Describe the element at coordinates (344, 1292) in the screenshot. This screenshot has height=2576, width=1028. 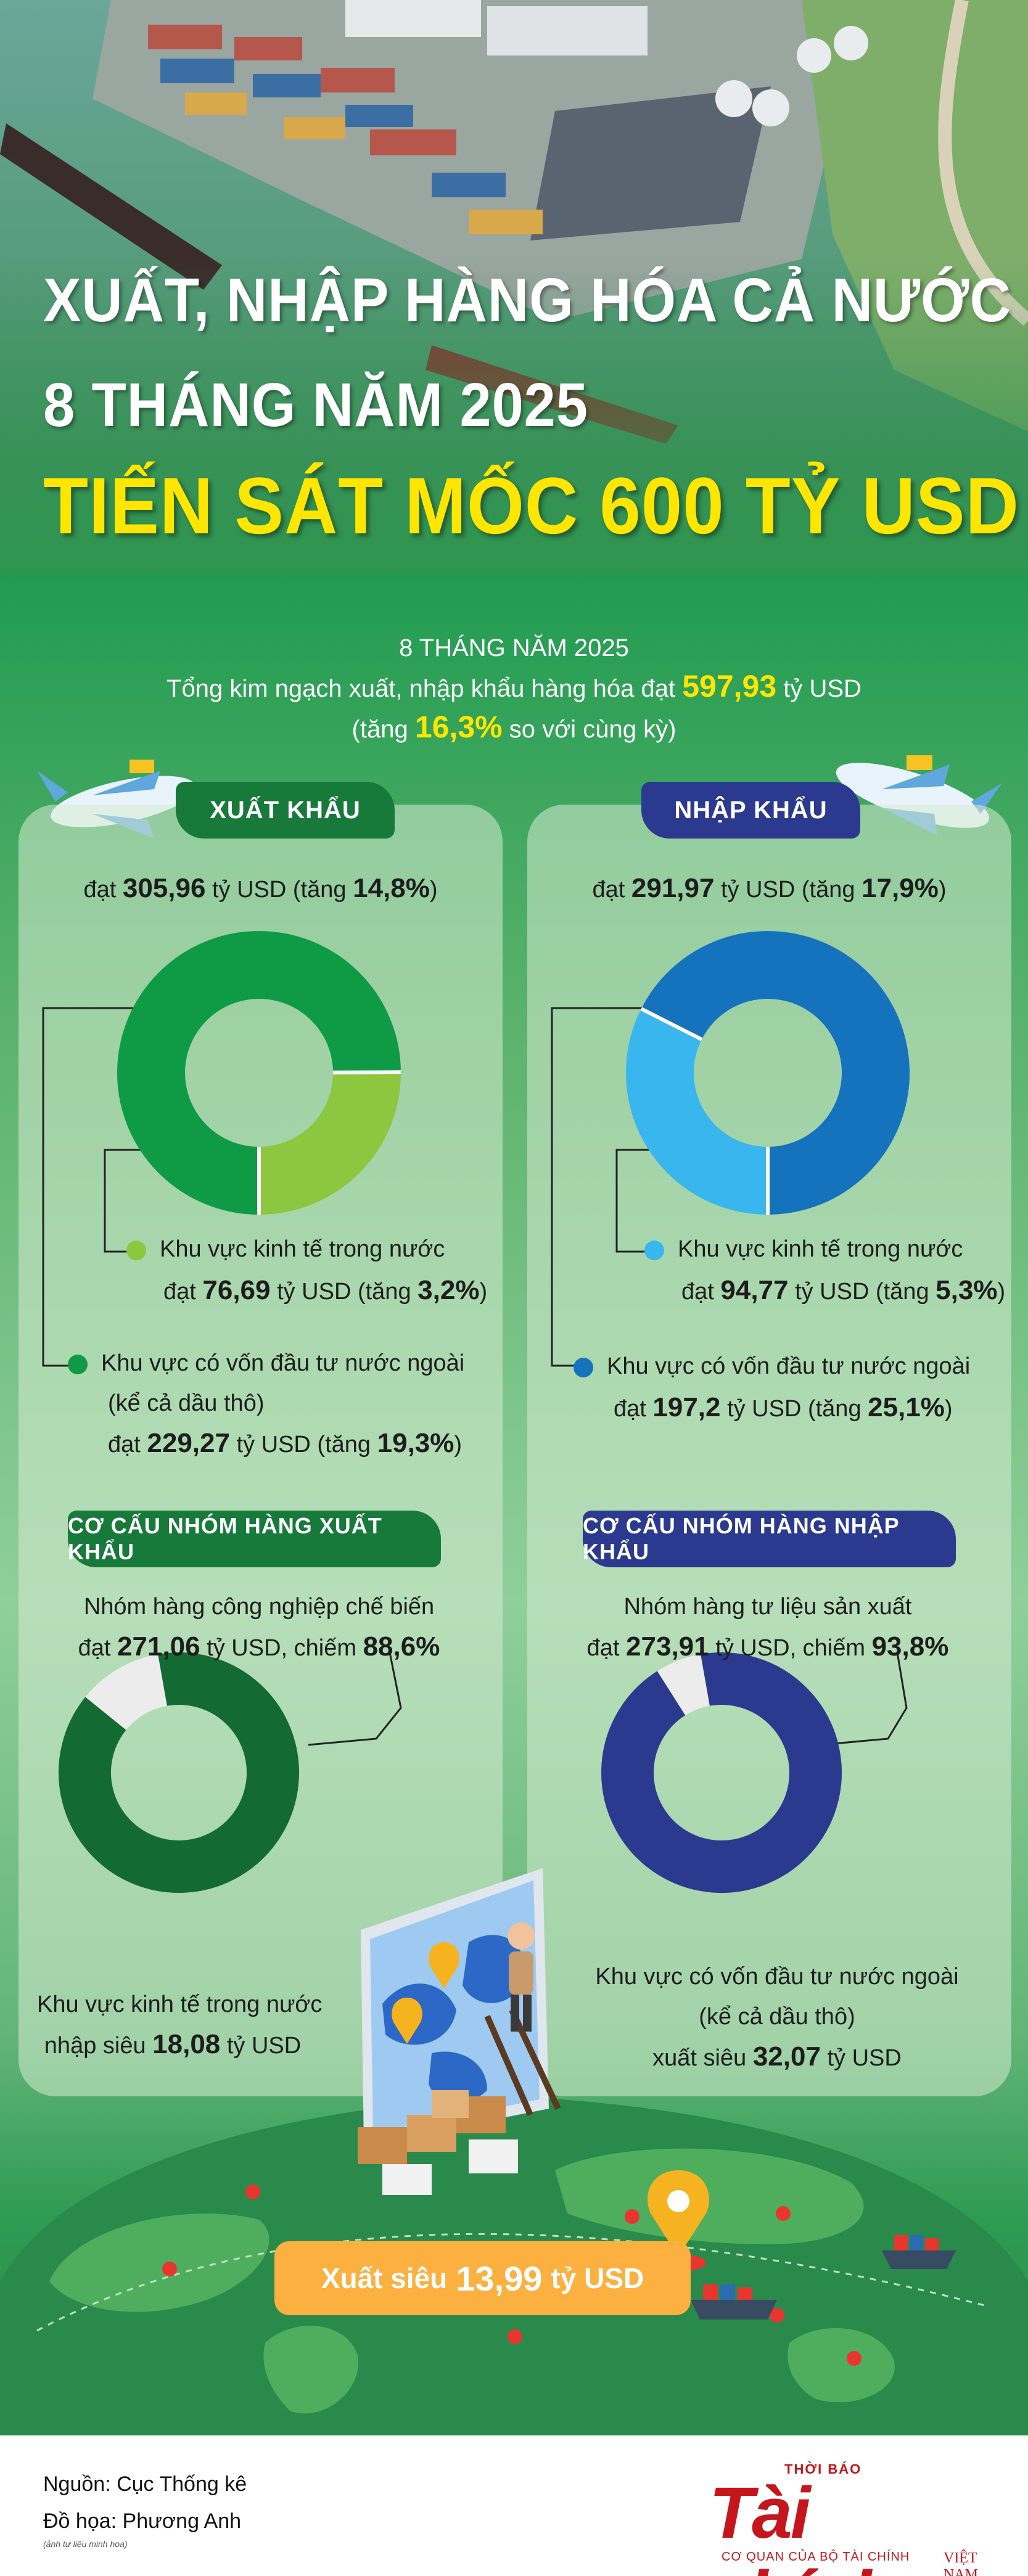
I see `export-domestic-mid: tỷ USD (tăng` at that location.